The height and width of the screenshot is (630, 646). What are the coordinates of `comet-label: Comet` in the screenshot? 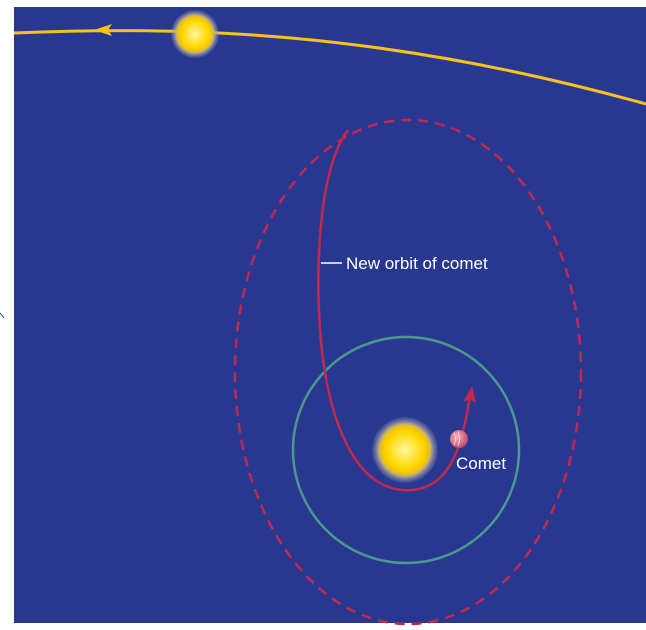 It's located at (481, 463).